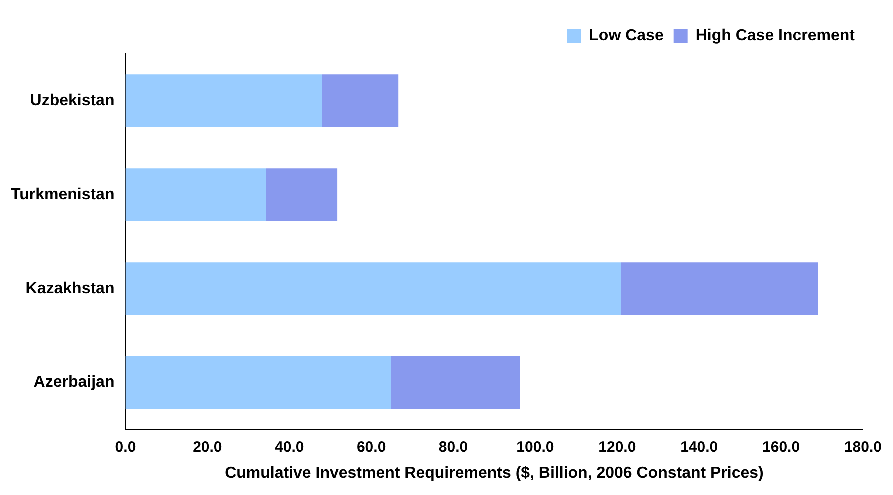 This screenshot has height=495, width=893. What do you see at coordinates (289, 447) in the screenshot?
I see `x-tick-label: 40.0` at bounding box center [289, 447].